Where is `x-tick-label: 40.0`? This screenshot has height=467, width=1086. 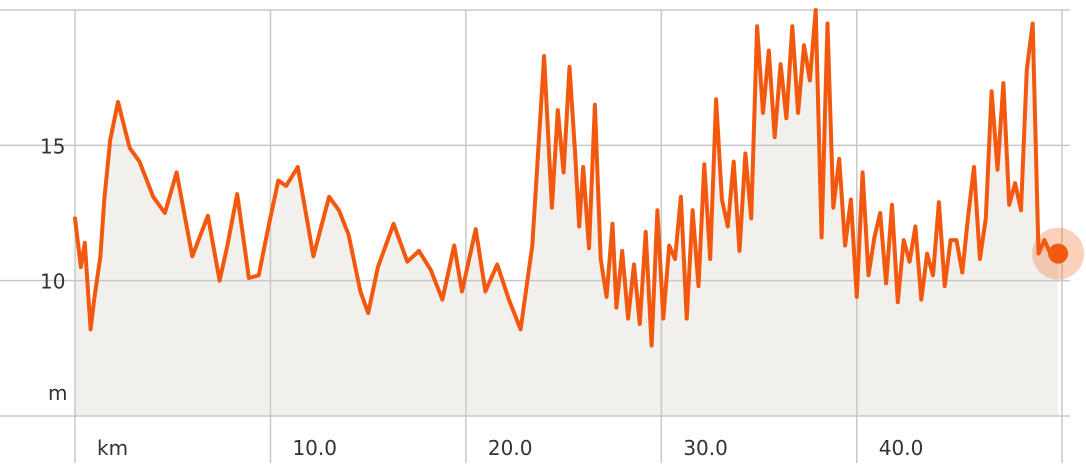 x-tick-label: 40.0 is located at coordinates (901, 448).